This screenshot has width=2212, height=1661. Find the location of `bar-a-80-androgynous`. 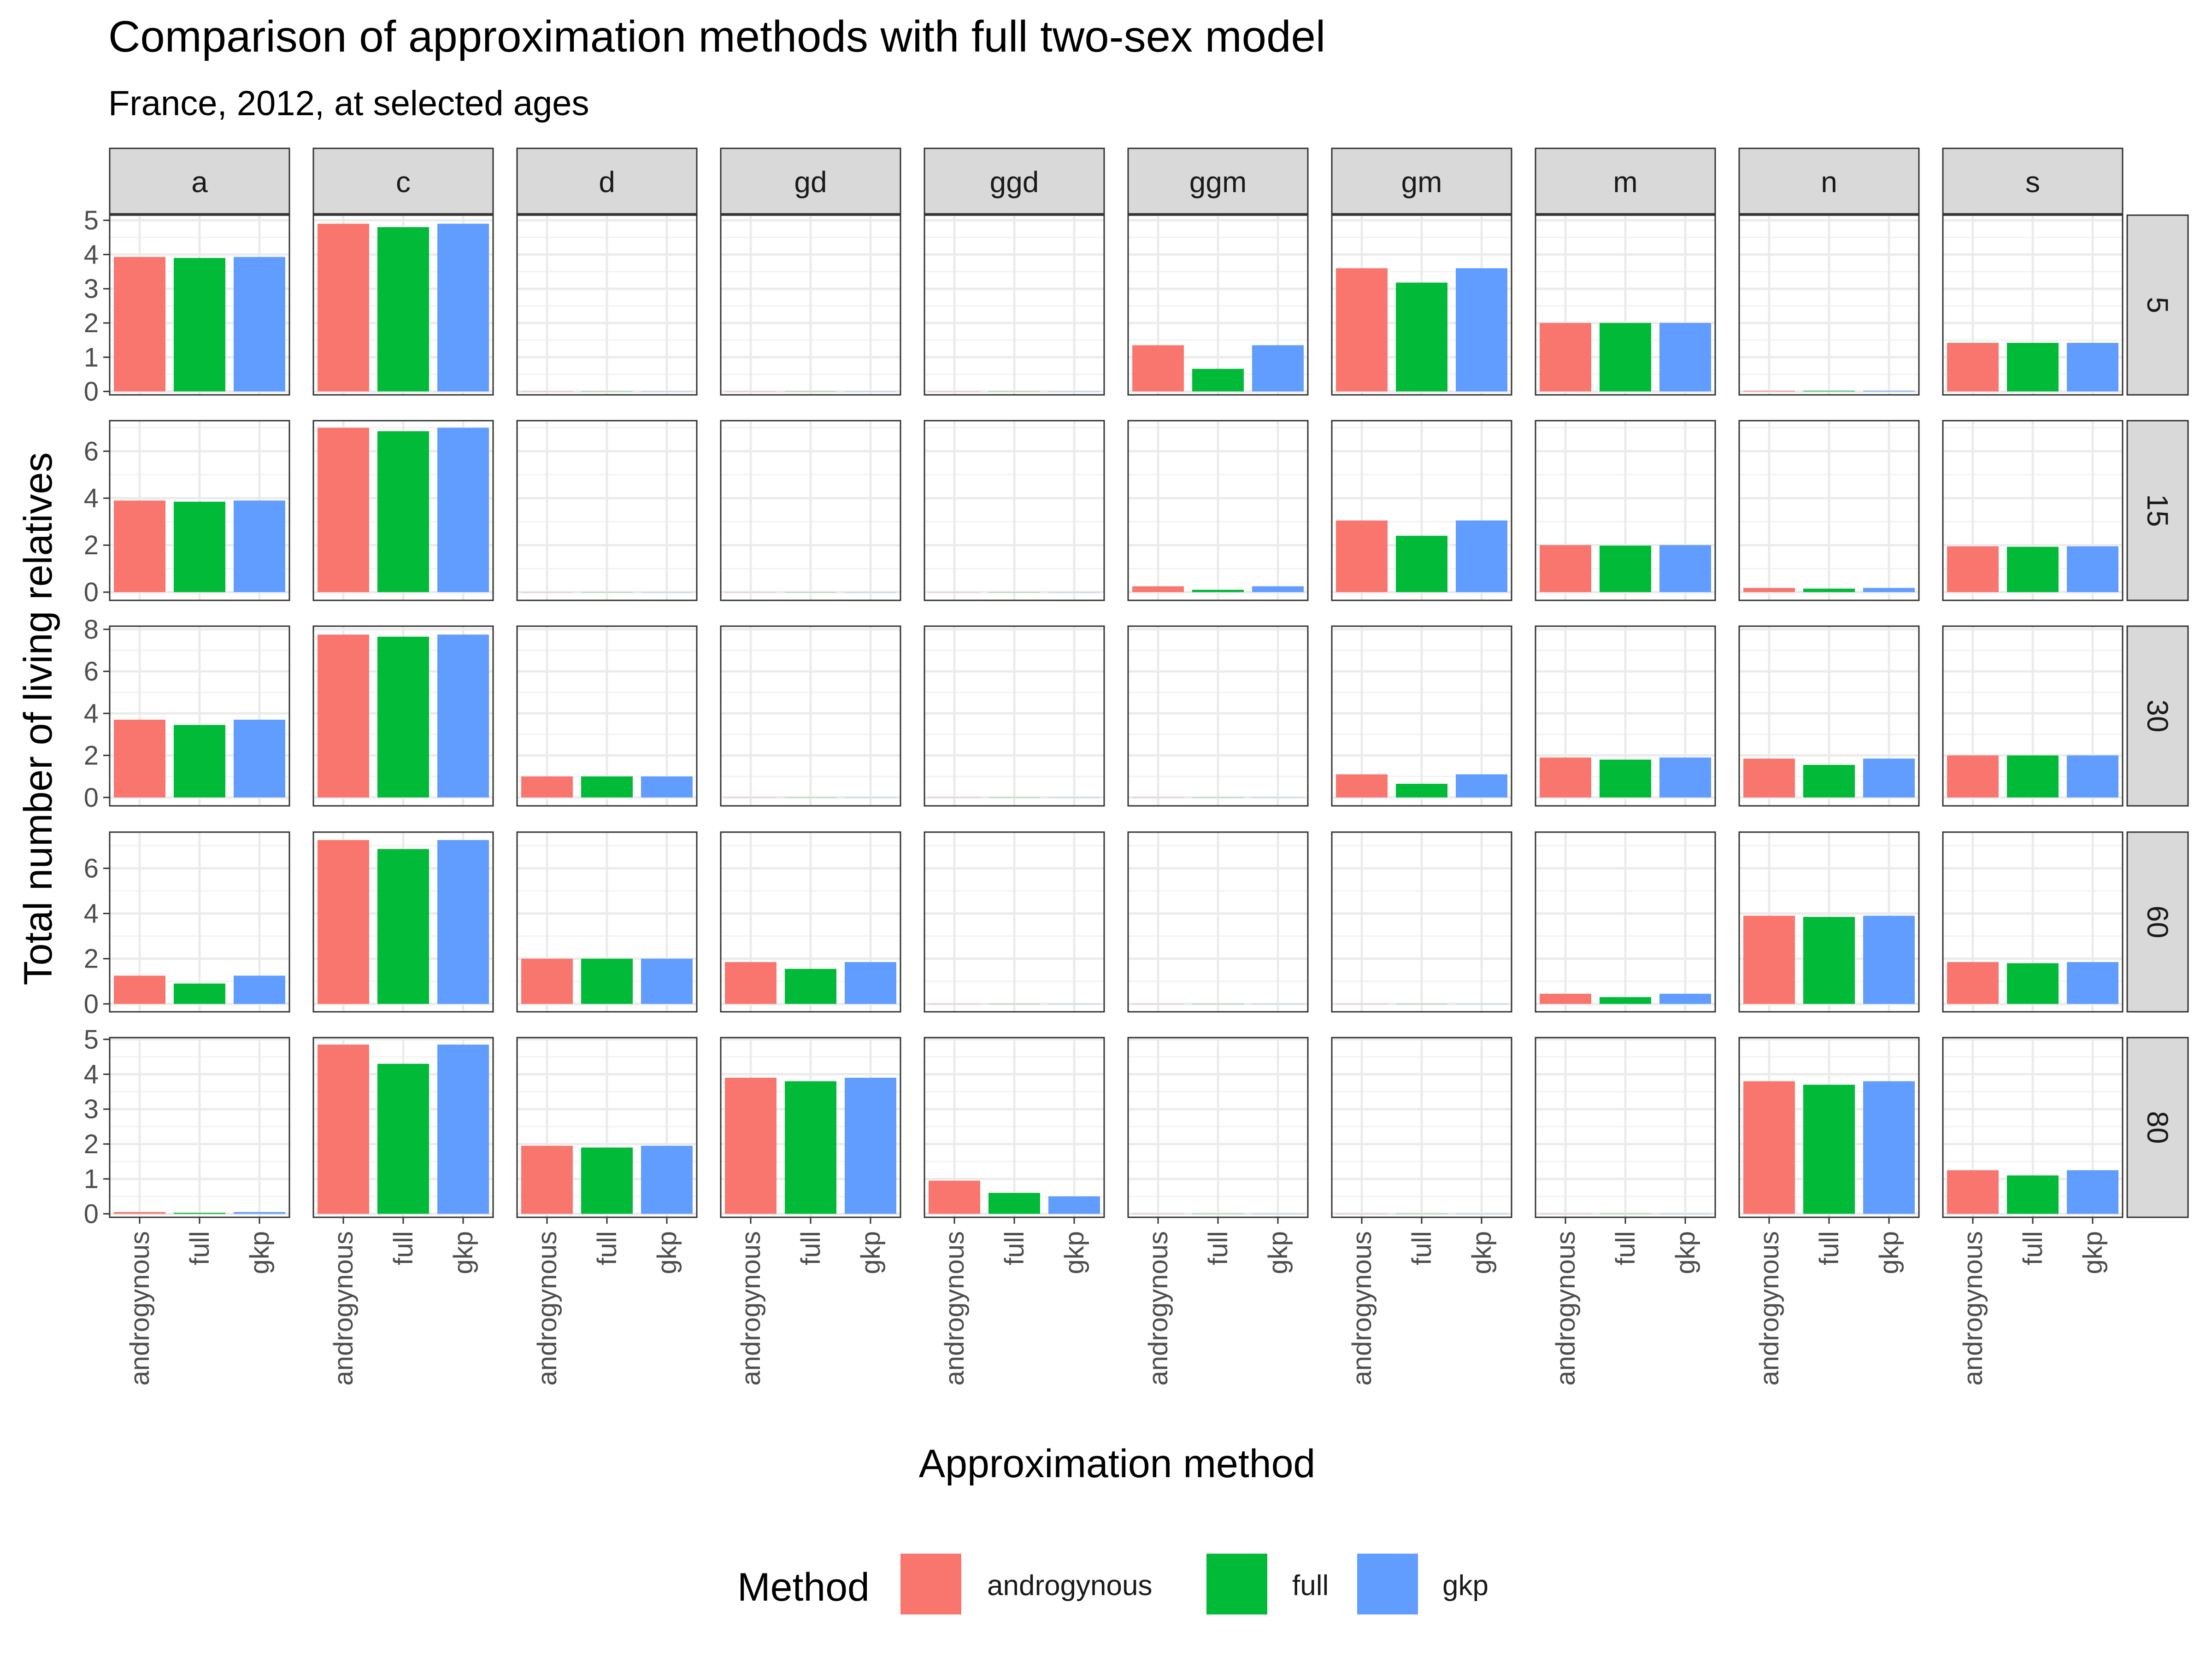

bar-a-80-androgynous is located at coordinates (139, 1213).